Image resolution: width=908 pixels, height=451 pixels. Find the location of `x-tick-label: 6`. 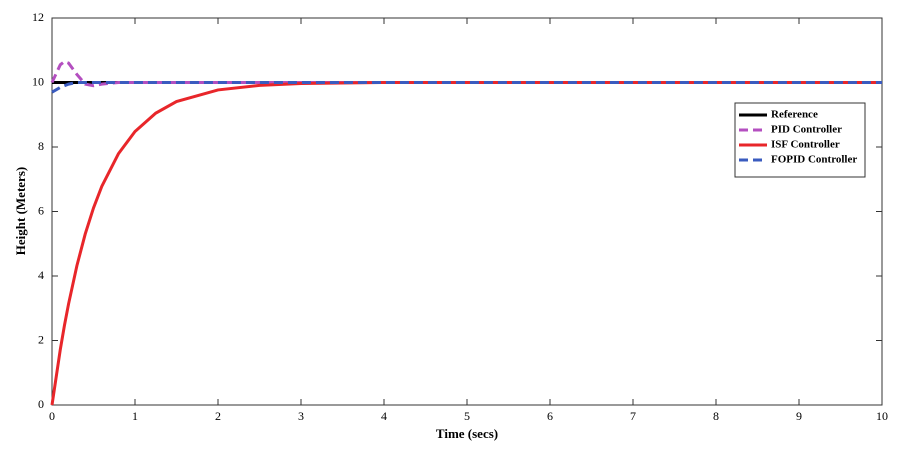

x-tick-label: 6 is located at coordinates (550, 416).